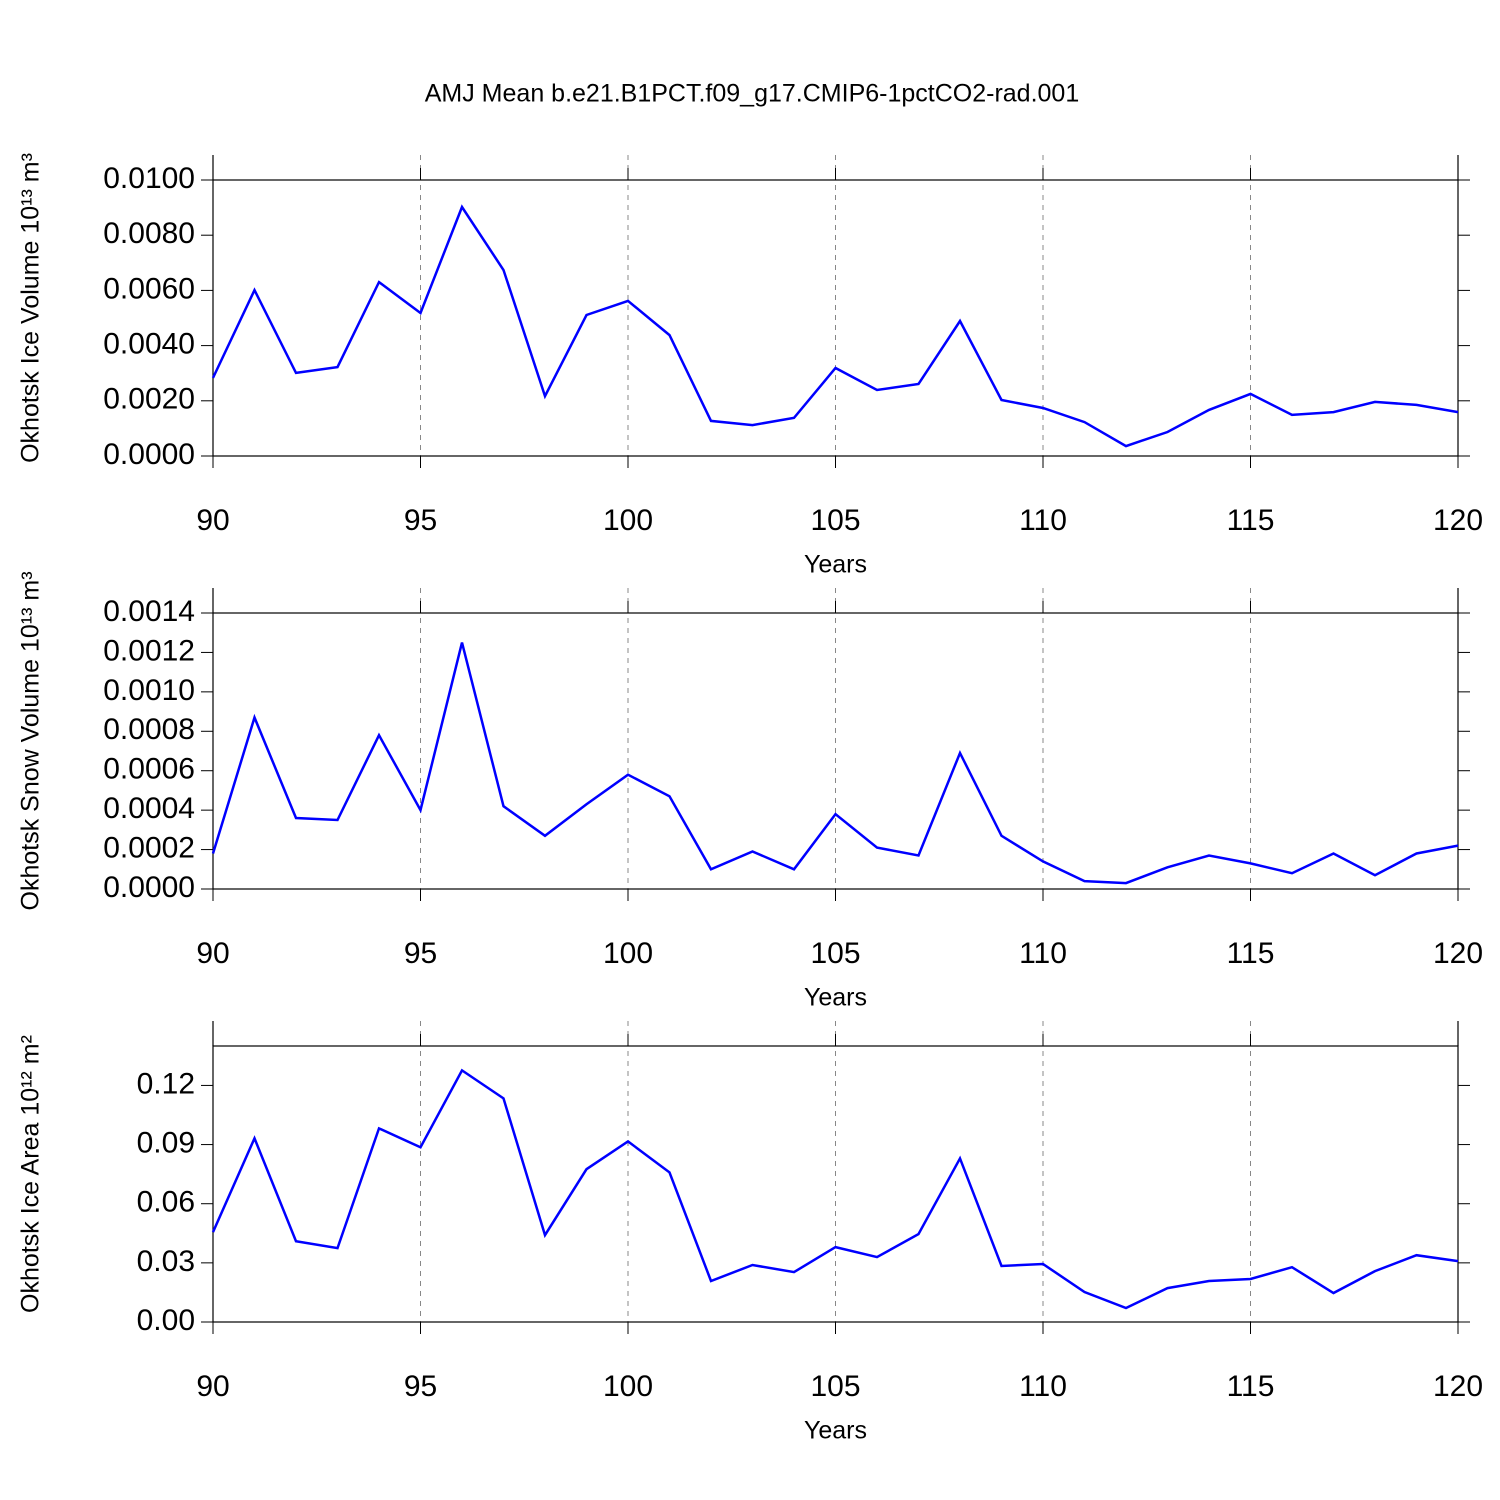  Describe the element at coordinates (149, 769) in the screenshot. I see `y-tick-label: 0.0006` at that location.